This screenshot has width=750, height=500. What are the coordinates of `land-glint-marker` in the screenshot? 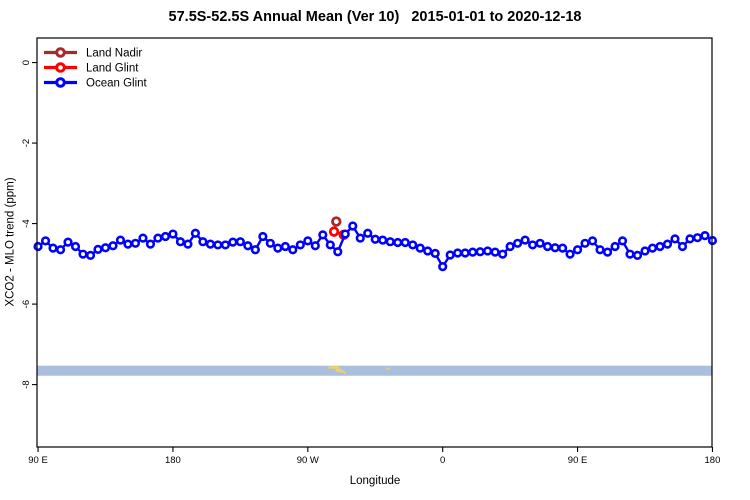 It's located at (334, 231).